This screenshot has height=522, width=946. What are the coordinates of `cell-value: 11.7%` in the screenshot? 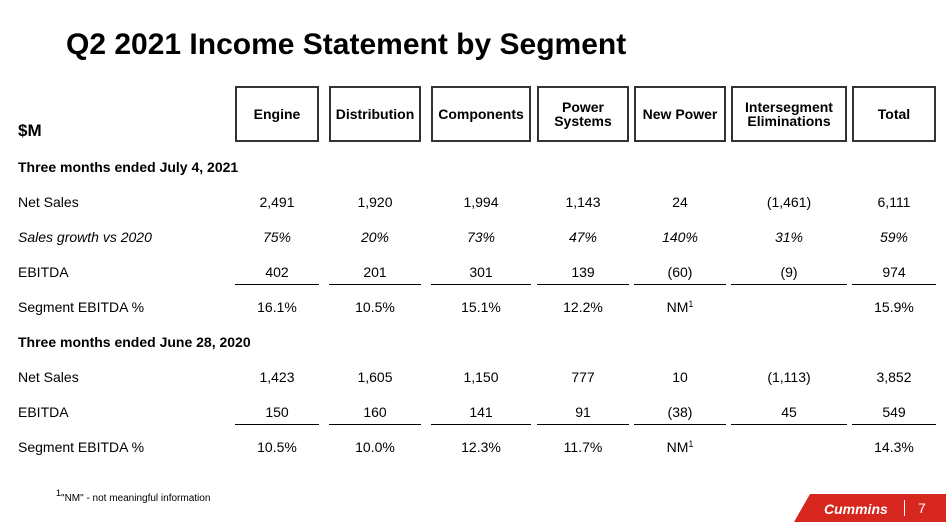 It's located at (583, 447).